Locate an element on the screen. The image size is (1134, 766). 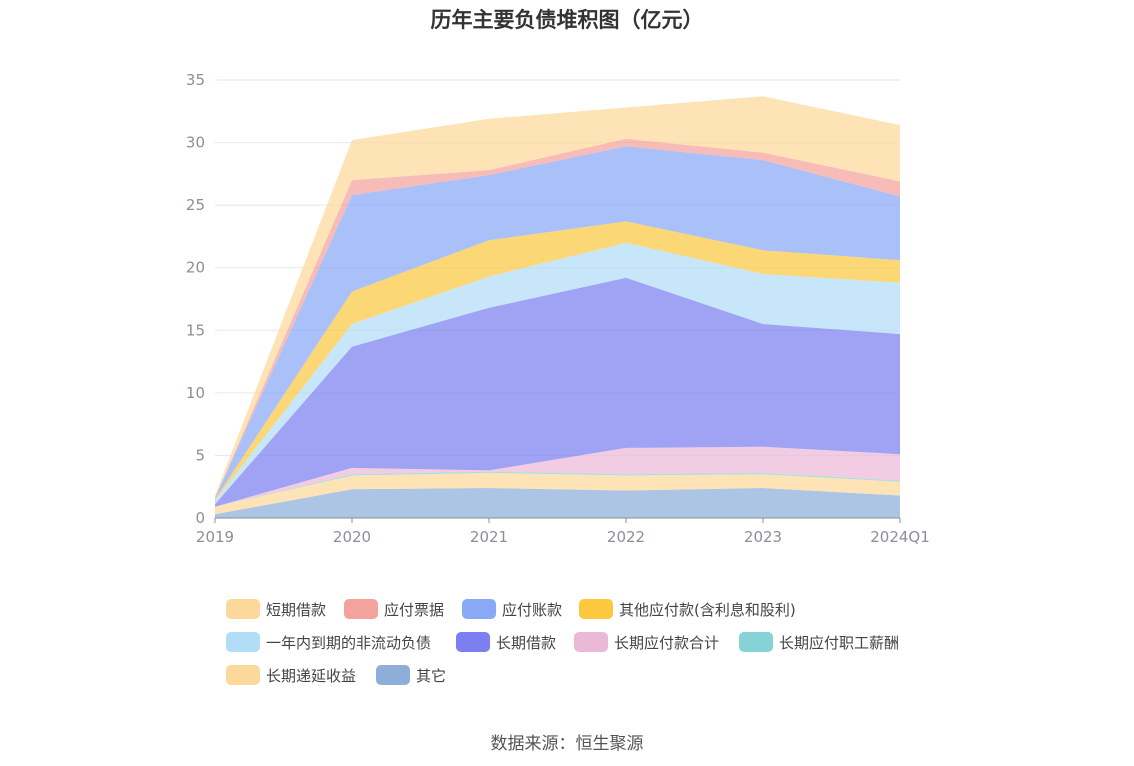
chart-title: 历年主要负债堆积图（亿元） is located at coordinates (567, 20).